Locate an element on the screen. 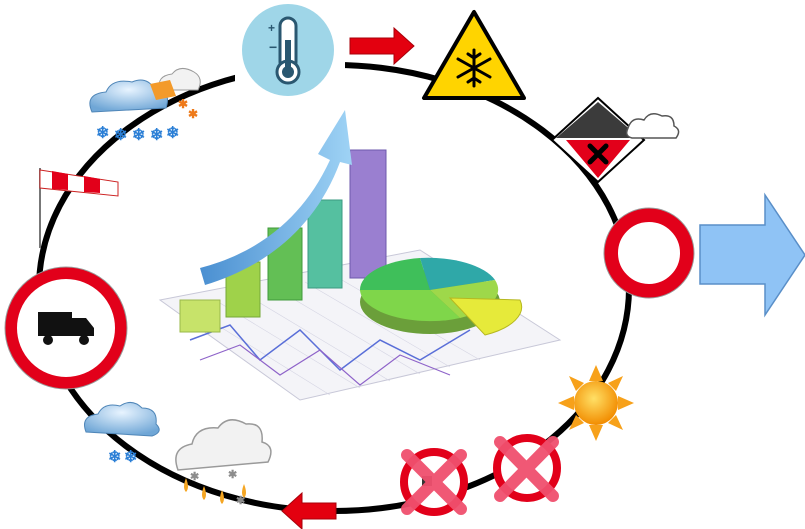  snow-cloud-icon: ❄ ❄ is located at coordinates (122, 434).